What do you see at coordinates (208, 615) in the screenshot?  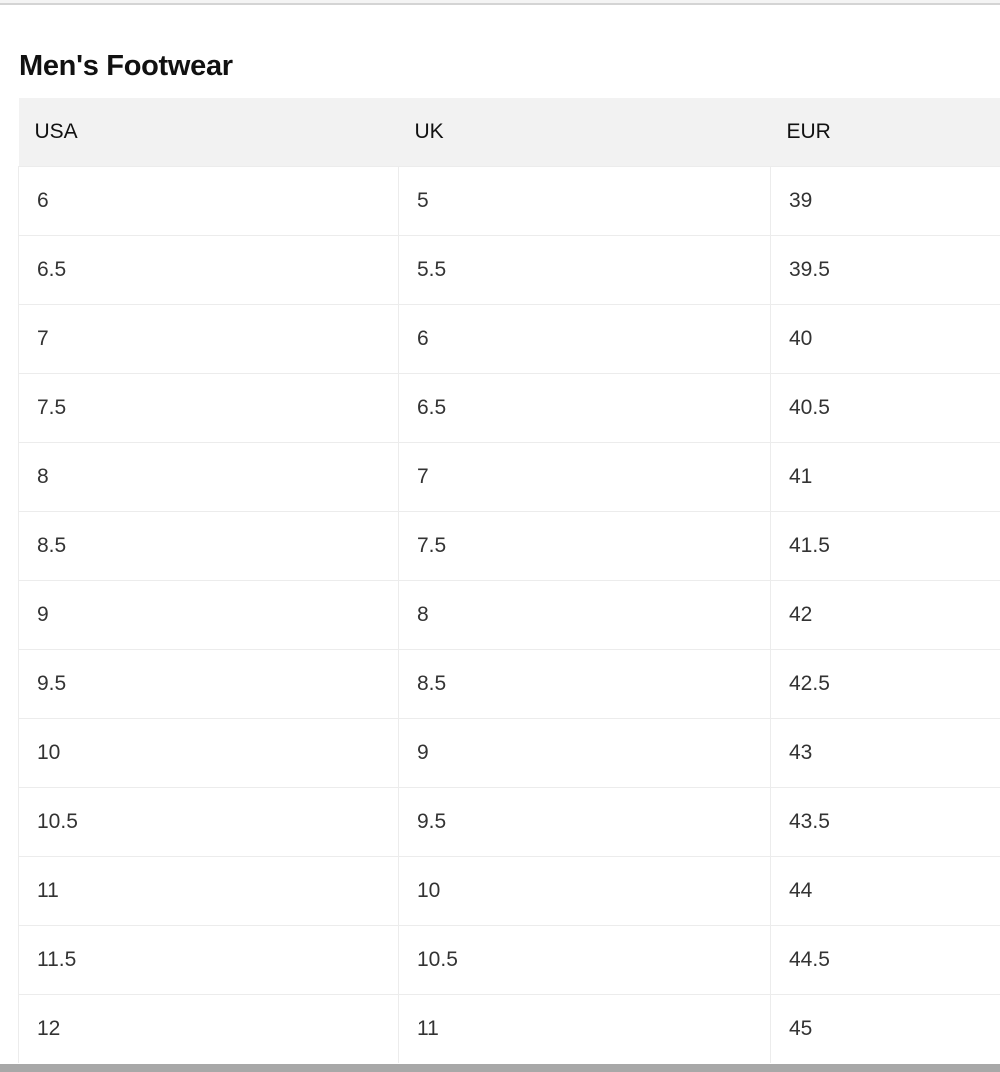 I see `cell-usa: 9` at bounding box center [208, 615].